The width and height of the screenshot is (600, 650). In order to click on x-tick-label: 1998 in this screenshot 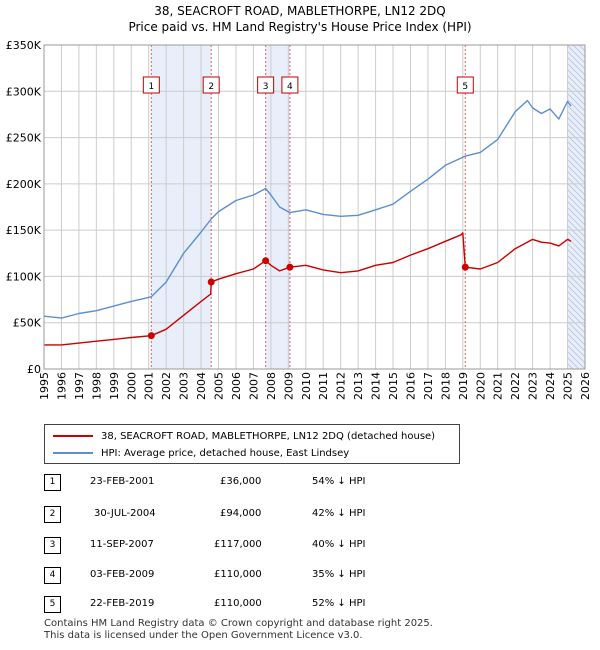, I will do `click(96, 386)`.